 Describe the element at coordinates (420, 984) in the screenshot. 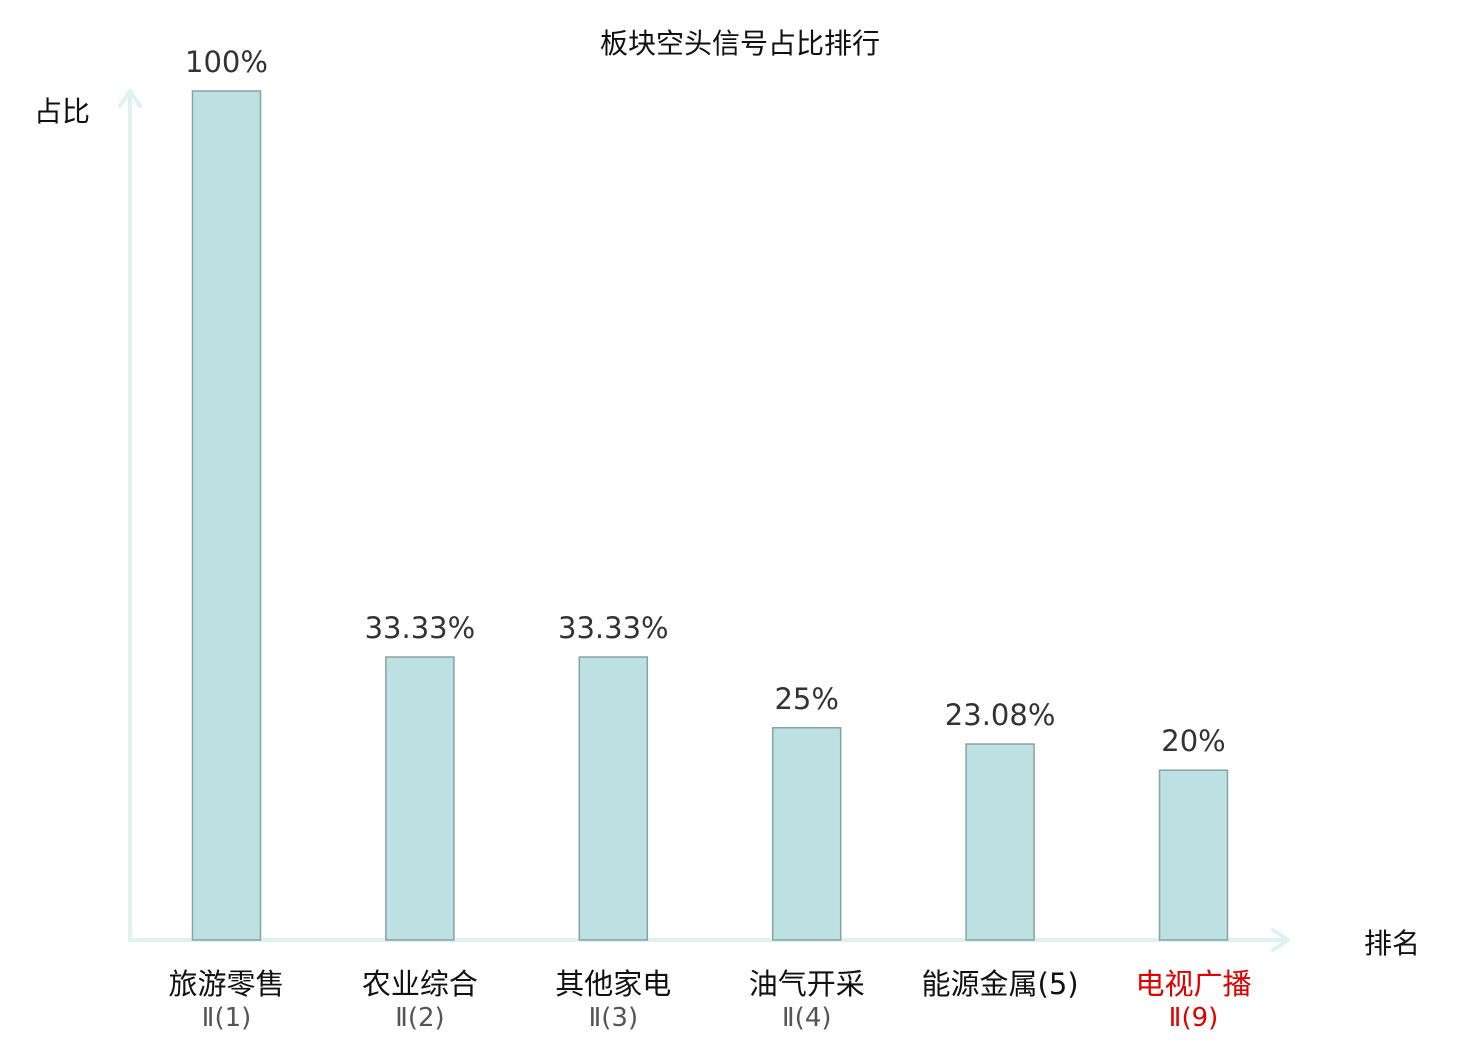

I see `category-label-2: 农业综合` at that location.